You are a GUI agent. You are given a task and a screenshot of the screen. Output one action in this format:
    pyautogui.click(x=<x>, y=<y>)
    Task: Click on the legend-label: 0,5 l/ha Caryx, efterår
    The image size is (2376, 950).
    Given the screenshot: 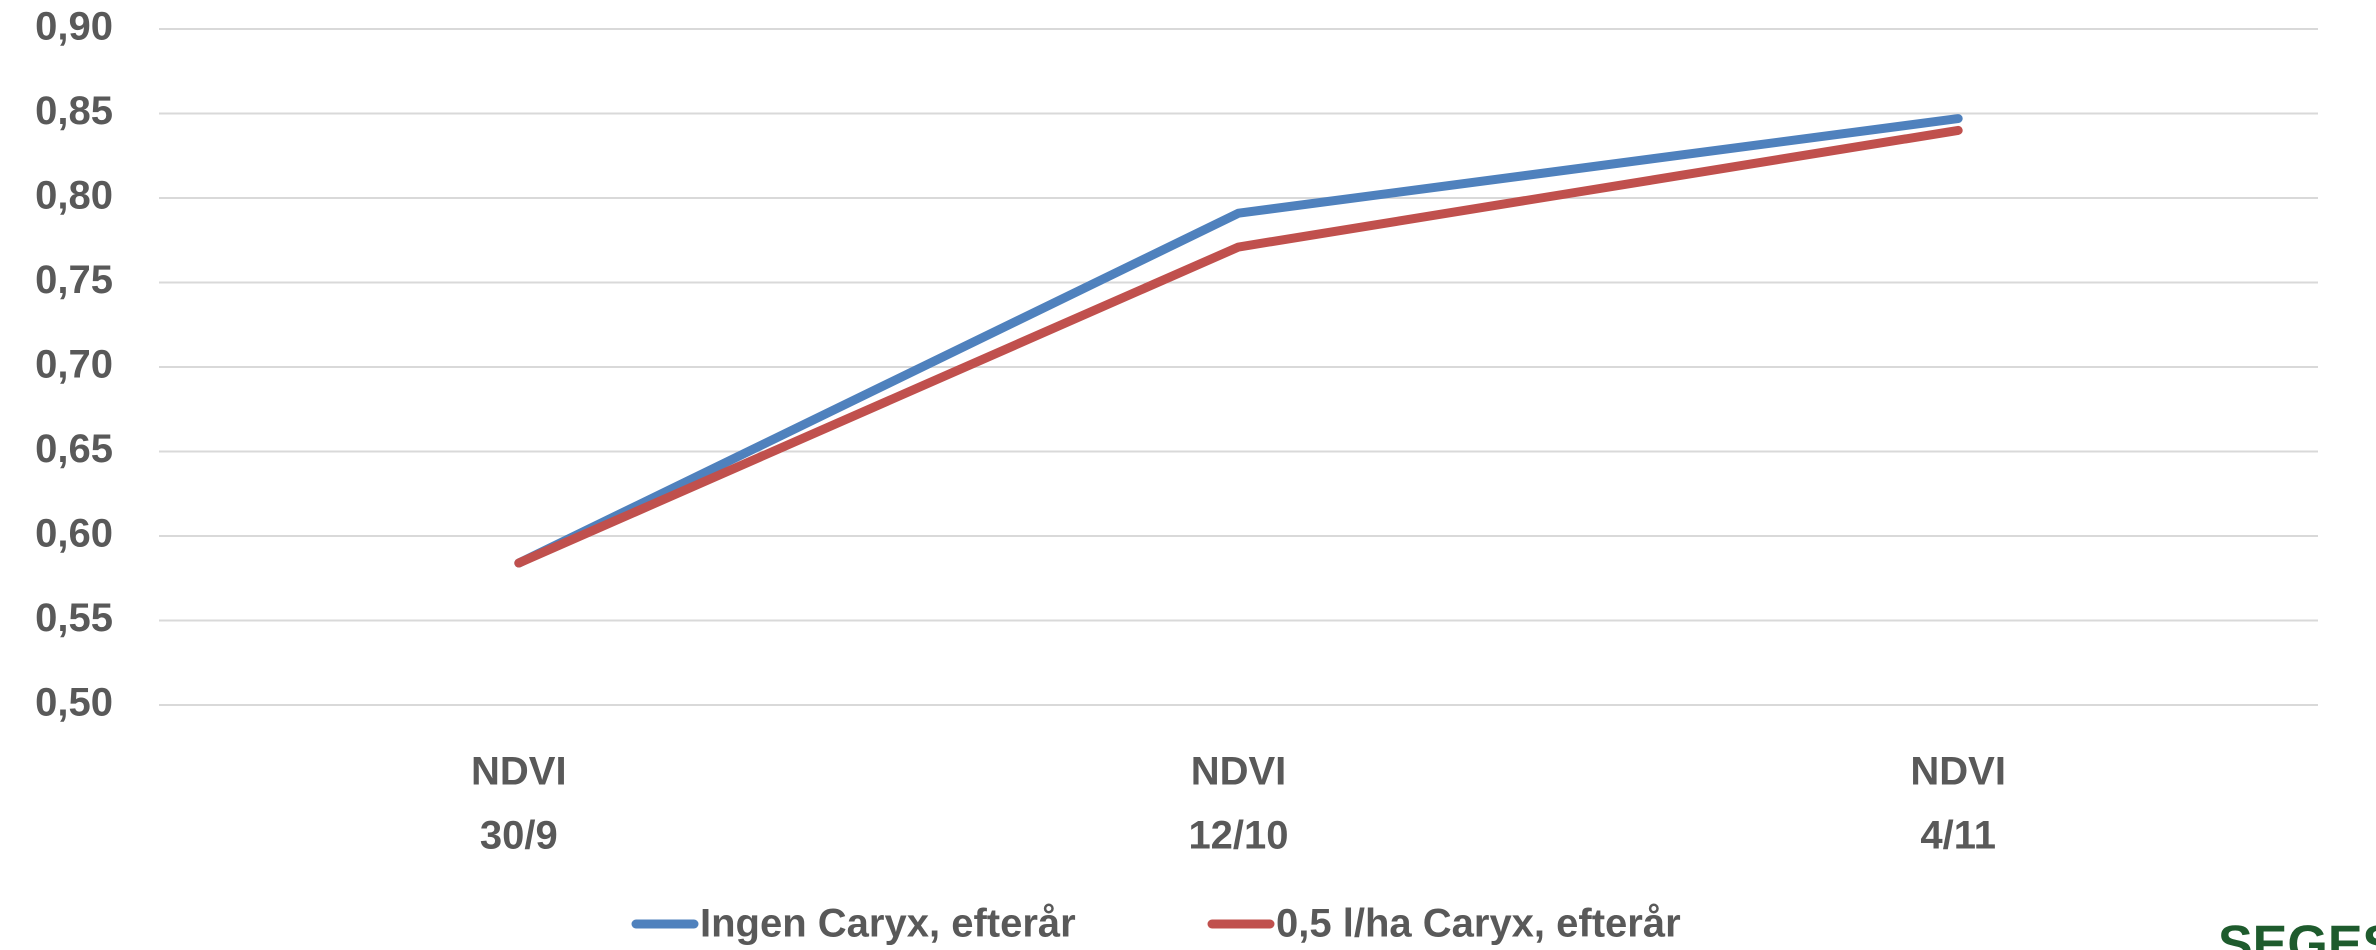 What is the action you would take?
    pyautogui.click(x=1478, y=924)
    